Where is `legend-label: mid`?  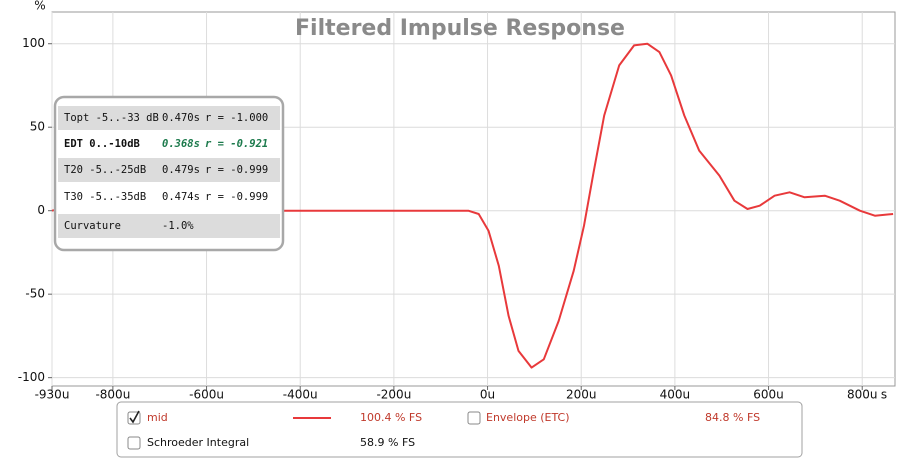 legend-label: mid is located at coordinates (157, 417).